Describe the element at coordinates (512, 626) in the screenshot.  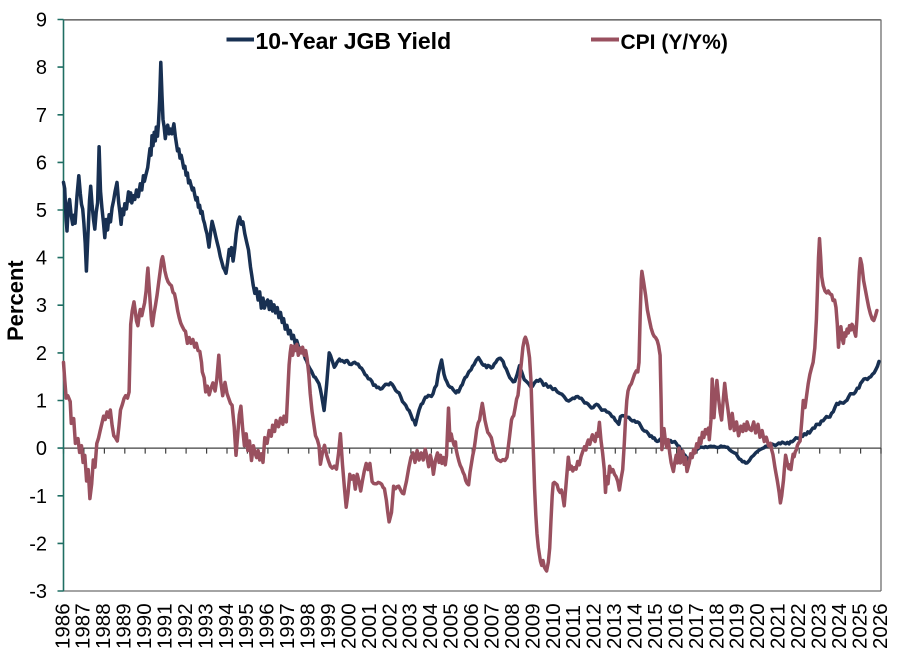
I see `svg-text: 2008` at that location.